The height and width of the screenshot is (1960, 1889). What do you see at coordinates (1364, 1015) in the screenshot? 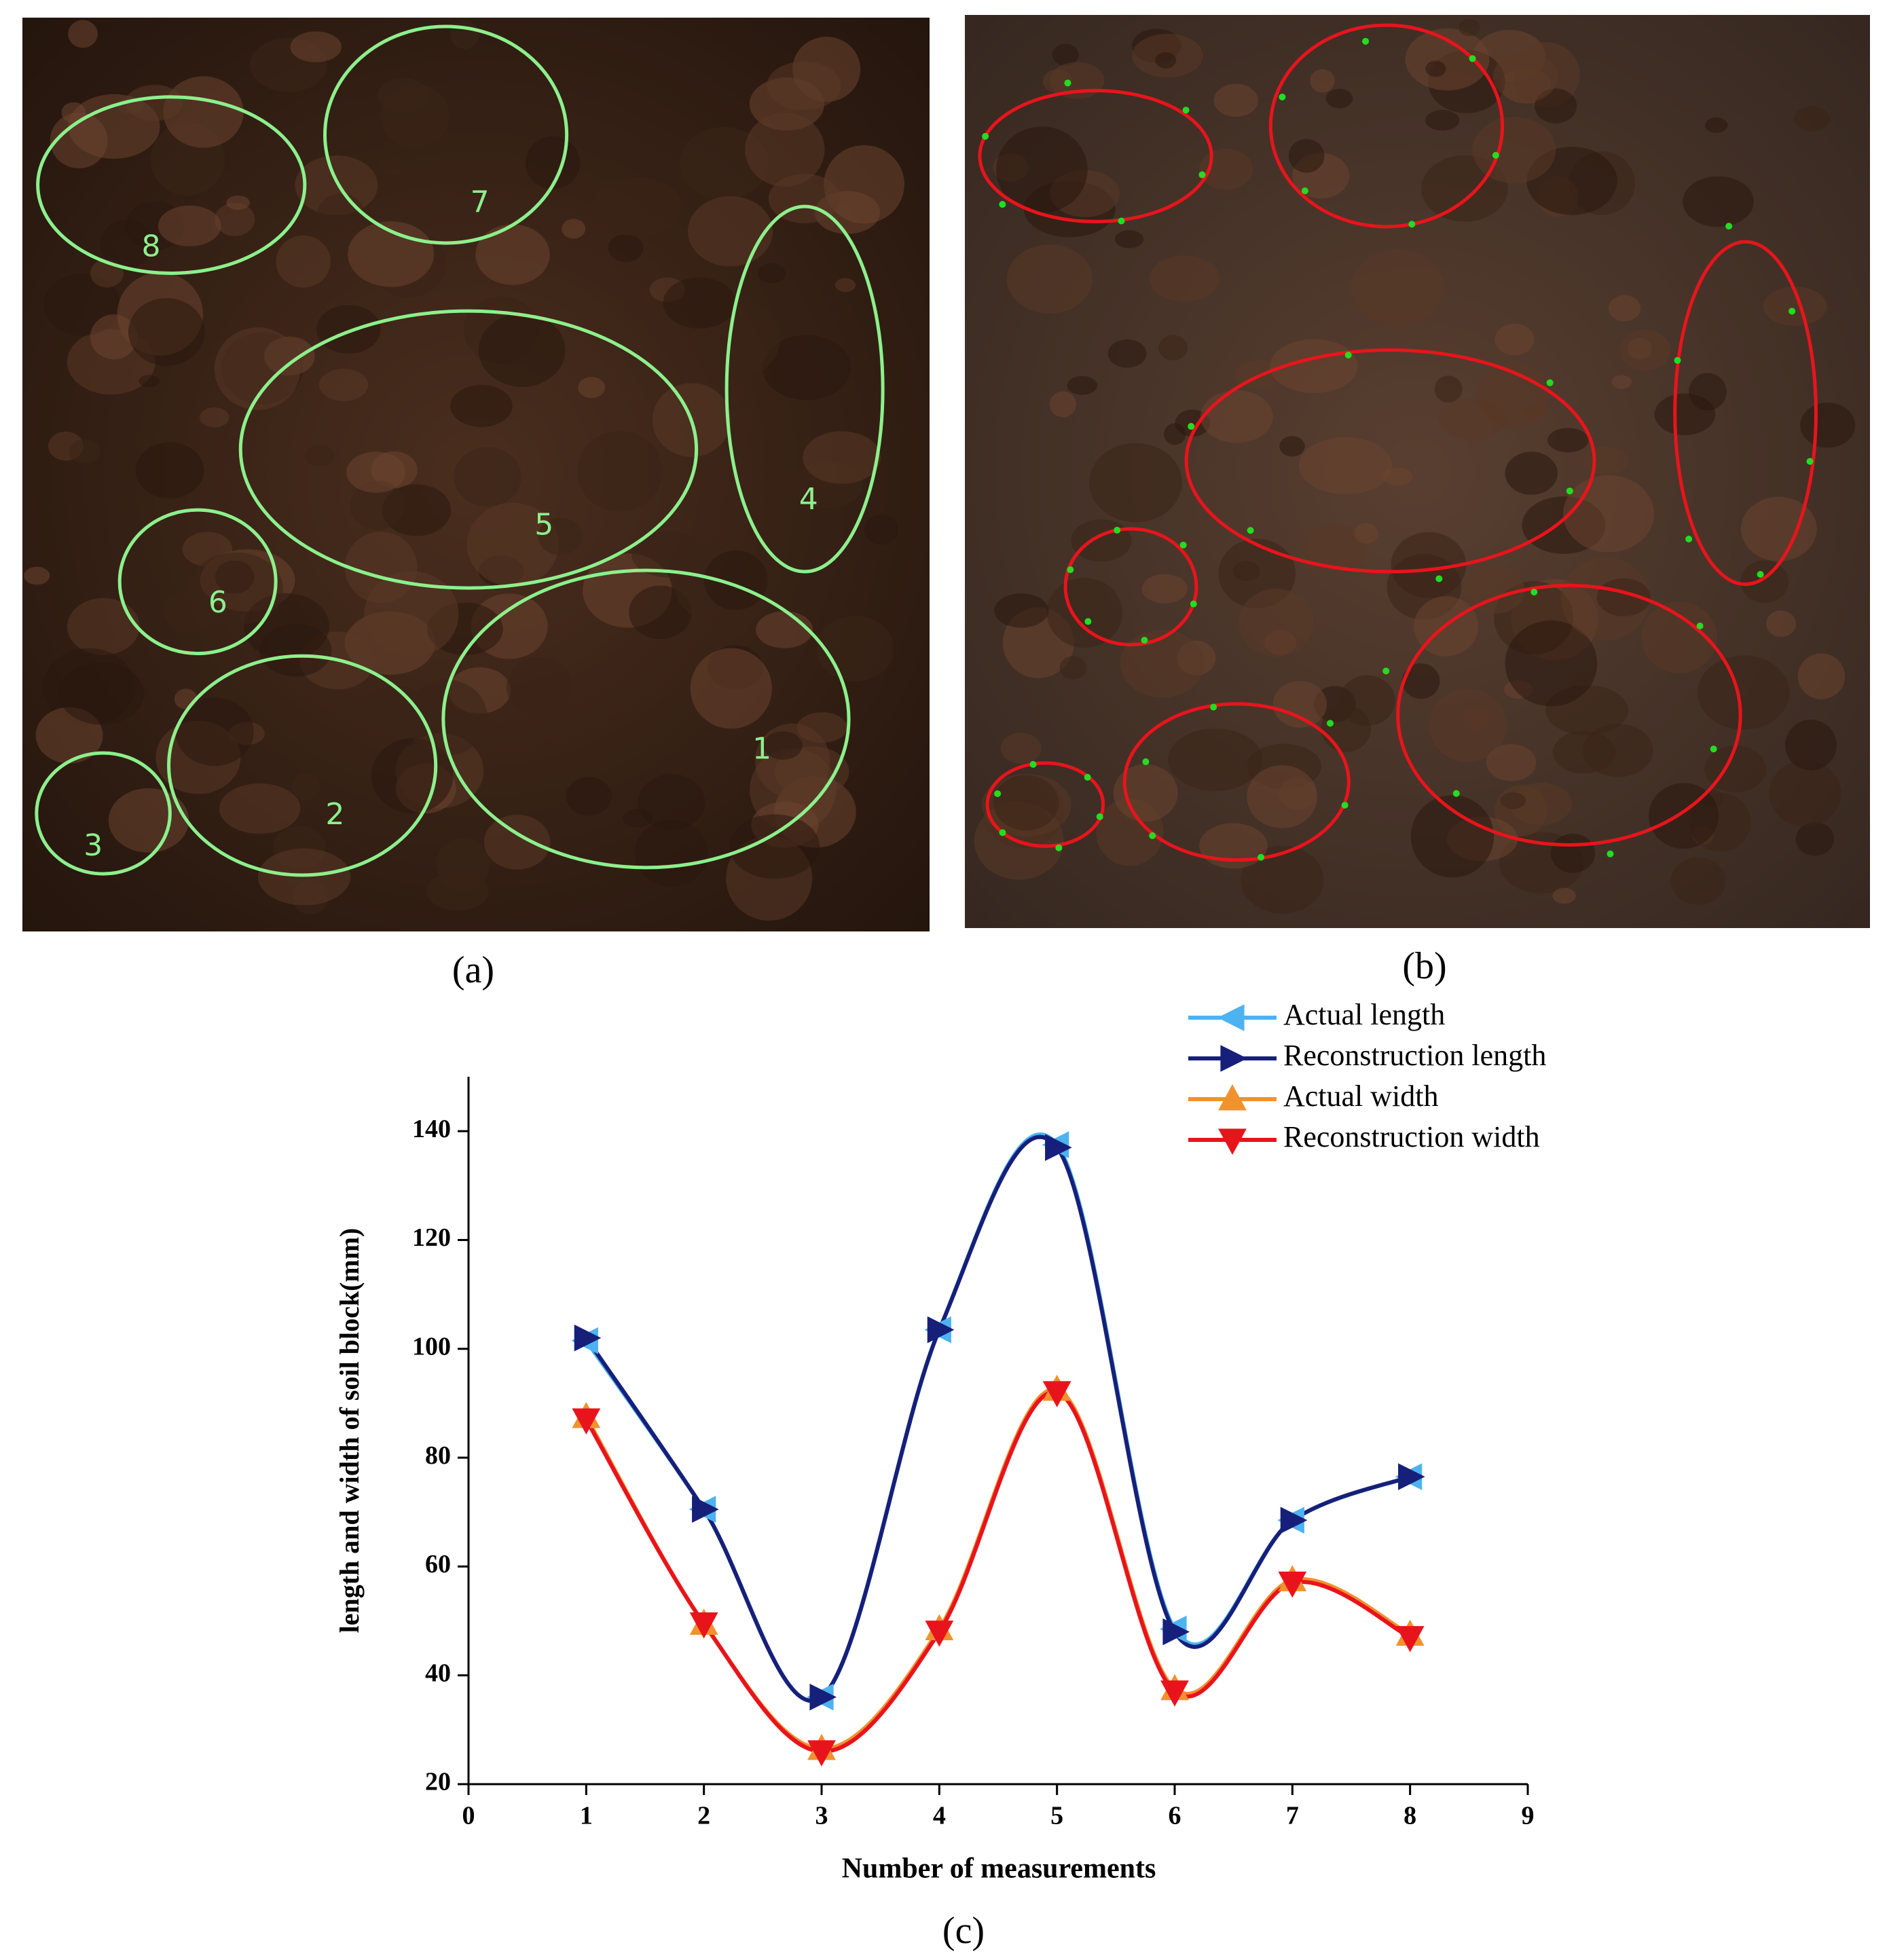
I see `legend-label: Actual length` at bounding box center [1364, 1015].